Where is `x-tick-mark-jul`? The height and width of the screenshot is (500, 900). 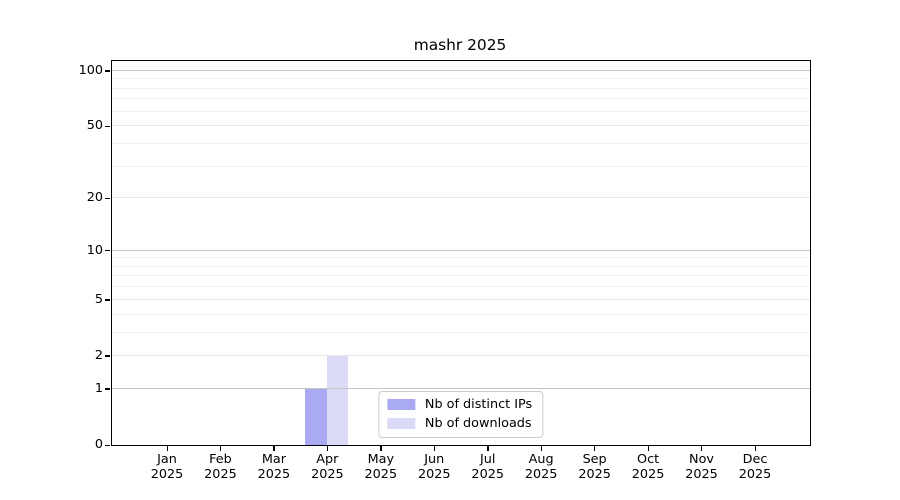
x-tick-mark-jul is located at coordinates (488, 448).